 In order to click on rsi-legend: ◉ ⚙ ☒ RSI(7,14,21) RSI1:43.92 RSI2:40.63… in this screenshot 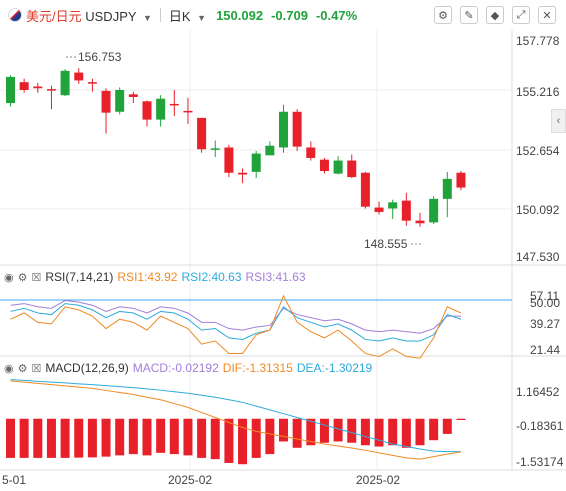, I will do `click(155, 277)`.